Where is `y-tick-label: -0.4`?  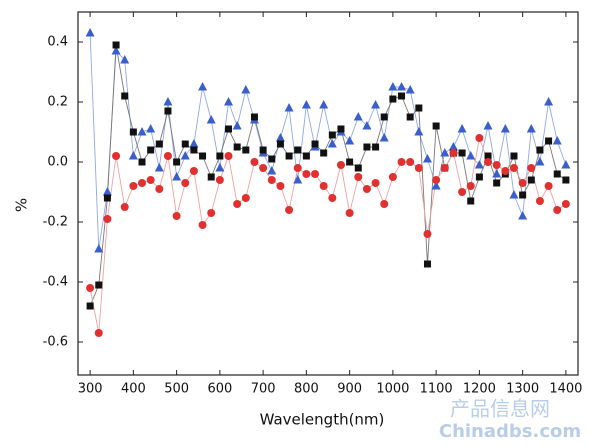 y-tick-label: -0.4 is located at coordinates (55, 282).